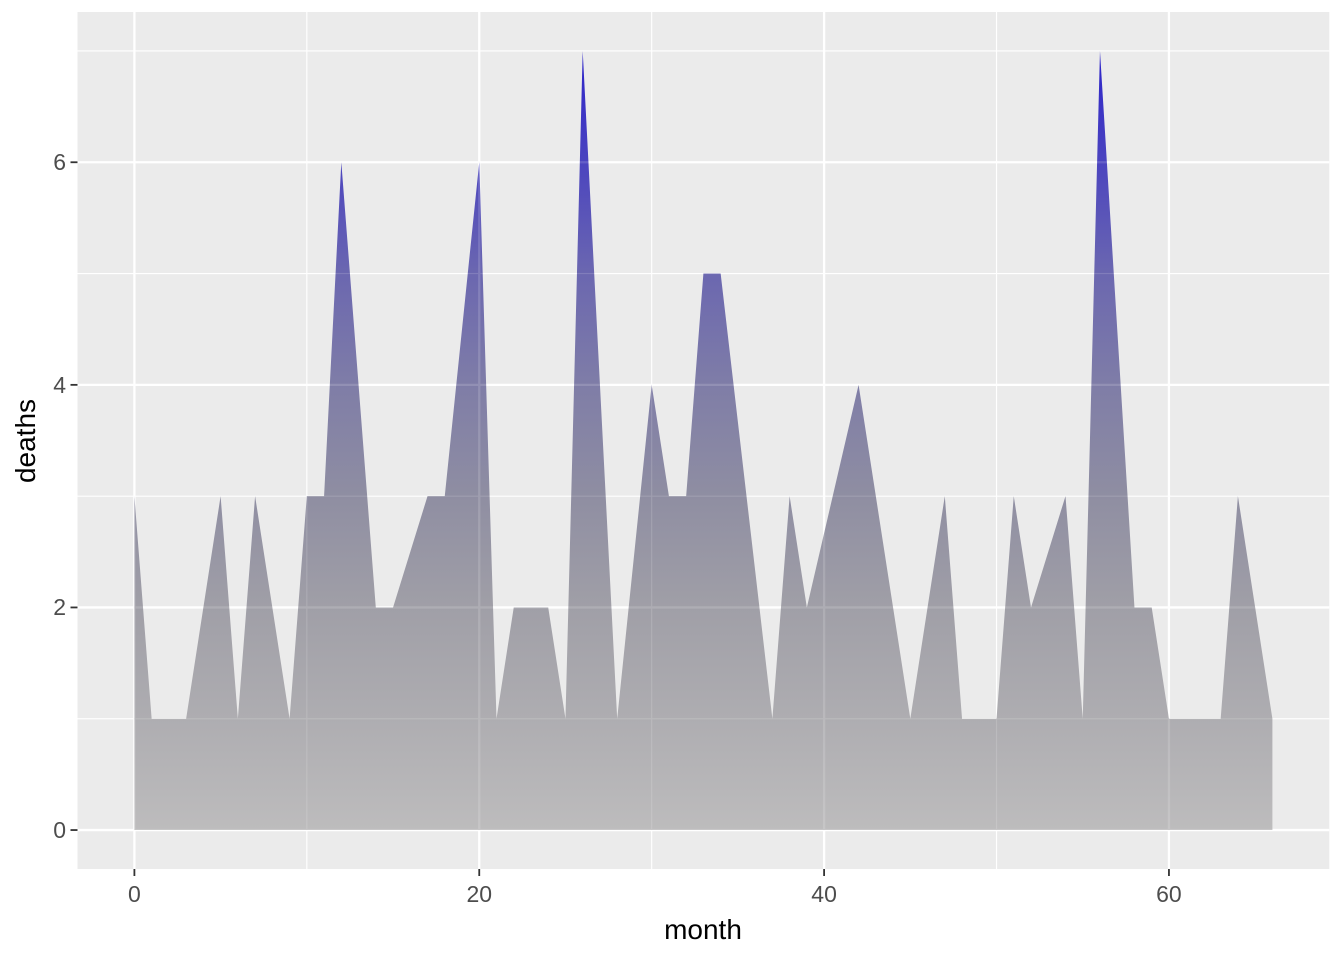 The image size is (1344, 960). What do you see at coordinates (59, 384) in the screenshot?
I see `y-tick-label: 4` at bounding box center [59, 384].